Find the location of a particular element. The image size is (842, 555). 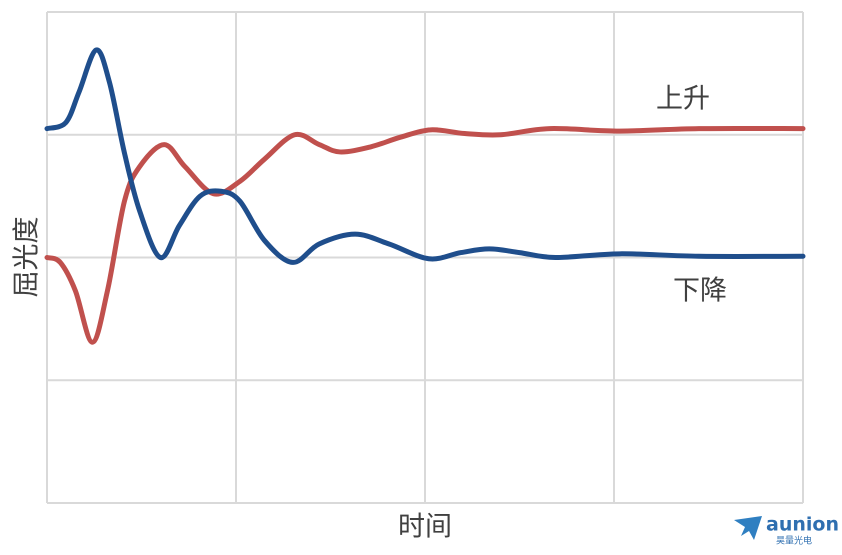

series-label: 上升 is located at coordinates (683, 99).